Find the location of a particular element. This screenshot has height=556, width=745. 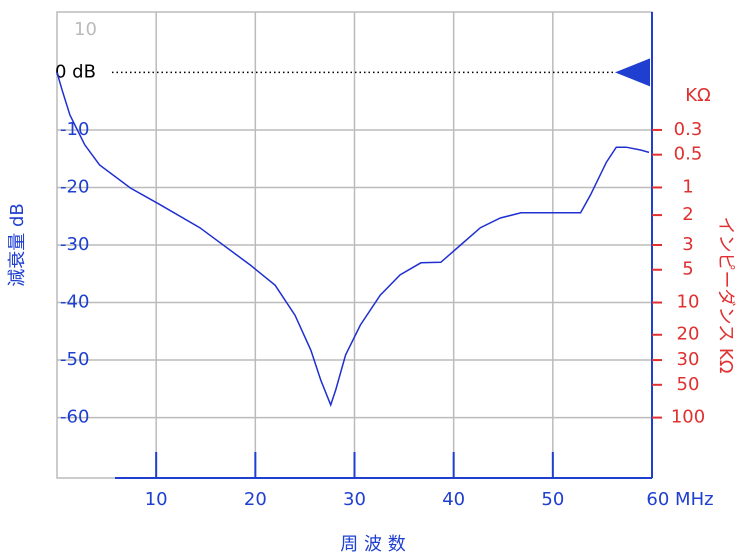

x-tick-label: 10 is located at coordinates (156, 499).